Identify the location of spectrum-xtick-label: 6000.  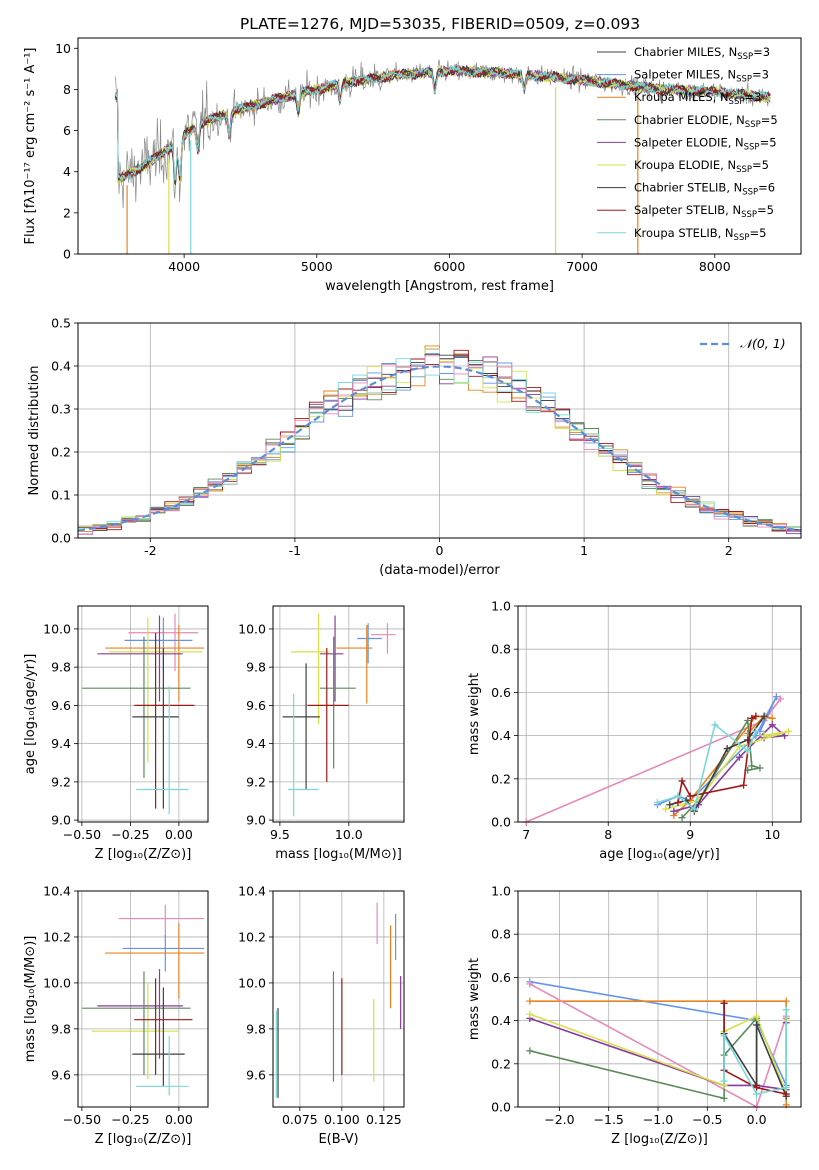
(450, 266).